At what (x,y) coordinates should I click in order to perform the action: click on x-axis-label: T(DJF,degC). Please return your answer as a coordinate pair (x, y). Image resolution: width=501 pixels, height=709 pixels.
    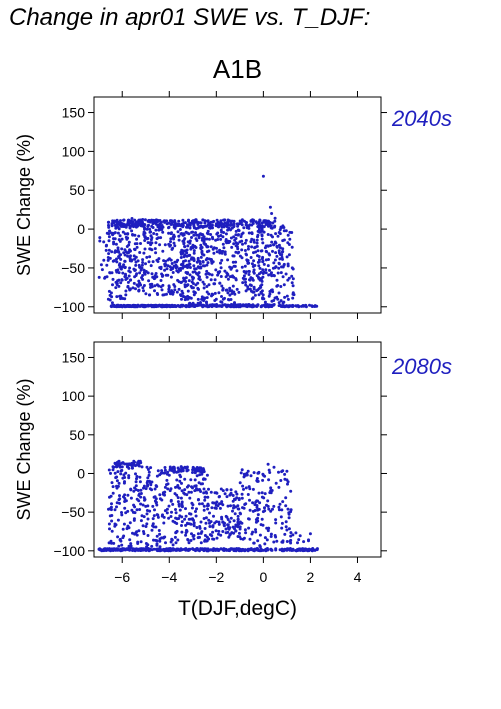
    Looking at the image, I should click on (237, 608).